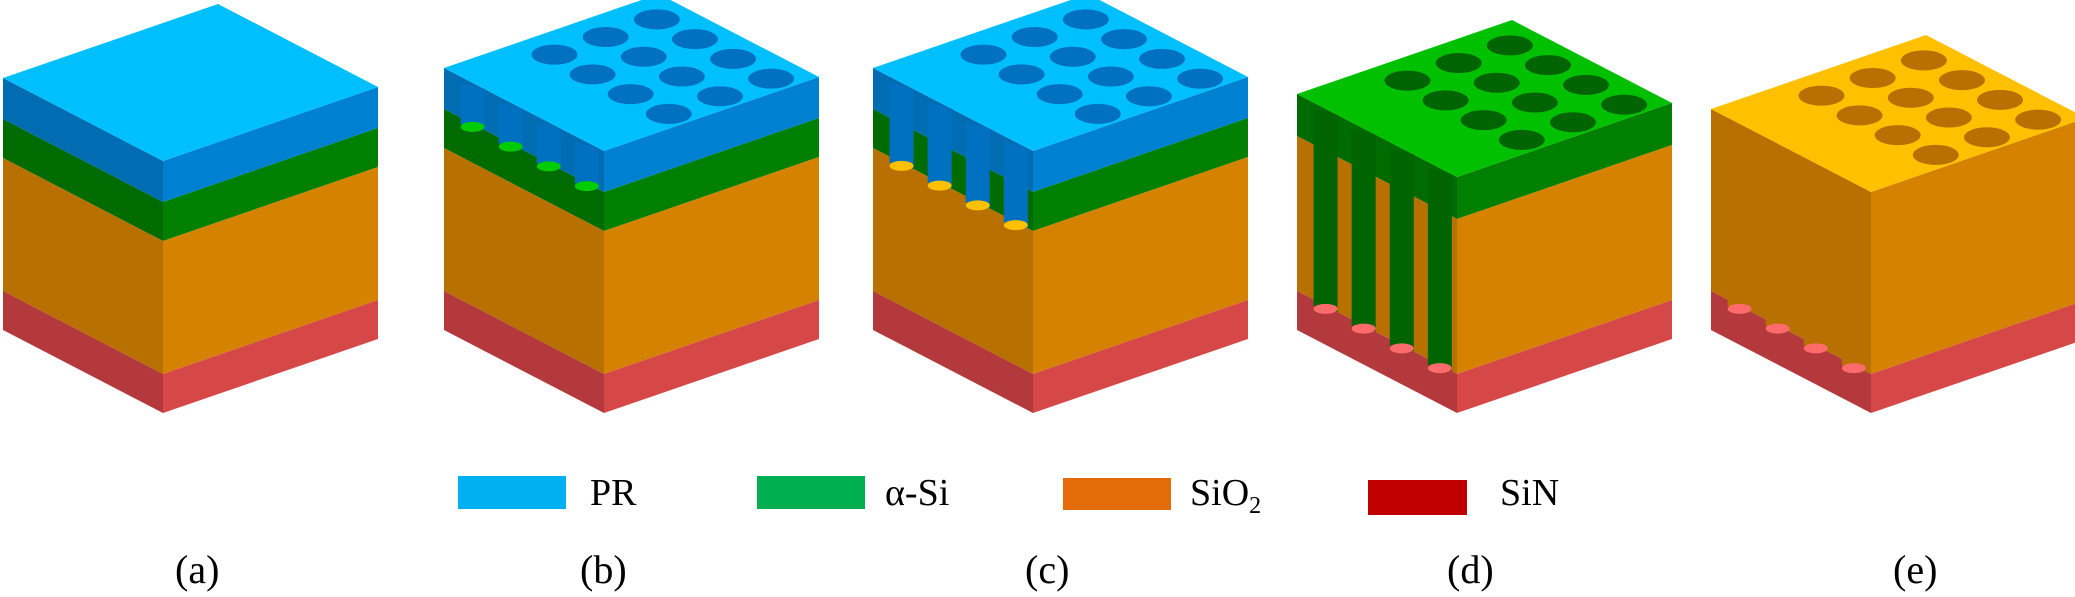  Describe the element at coordinates (83, 352) in the screenshot. I see `cube-a-SiN-left-face` at that location.